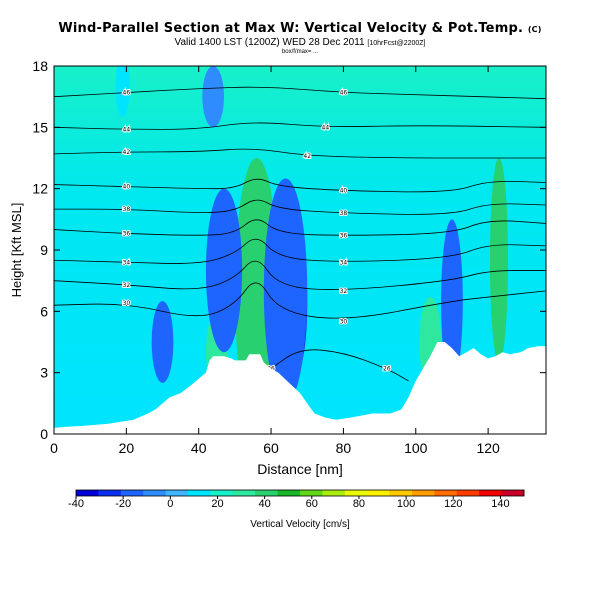 This screenshot has width=600, height=600. I want to click on colorbar: -40 -20 0 20 40 60 80 100 120 140, so click(296, 499).